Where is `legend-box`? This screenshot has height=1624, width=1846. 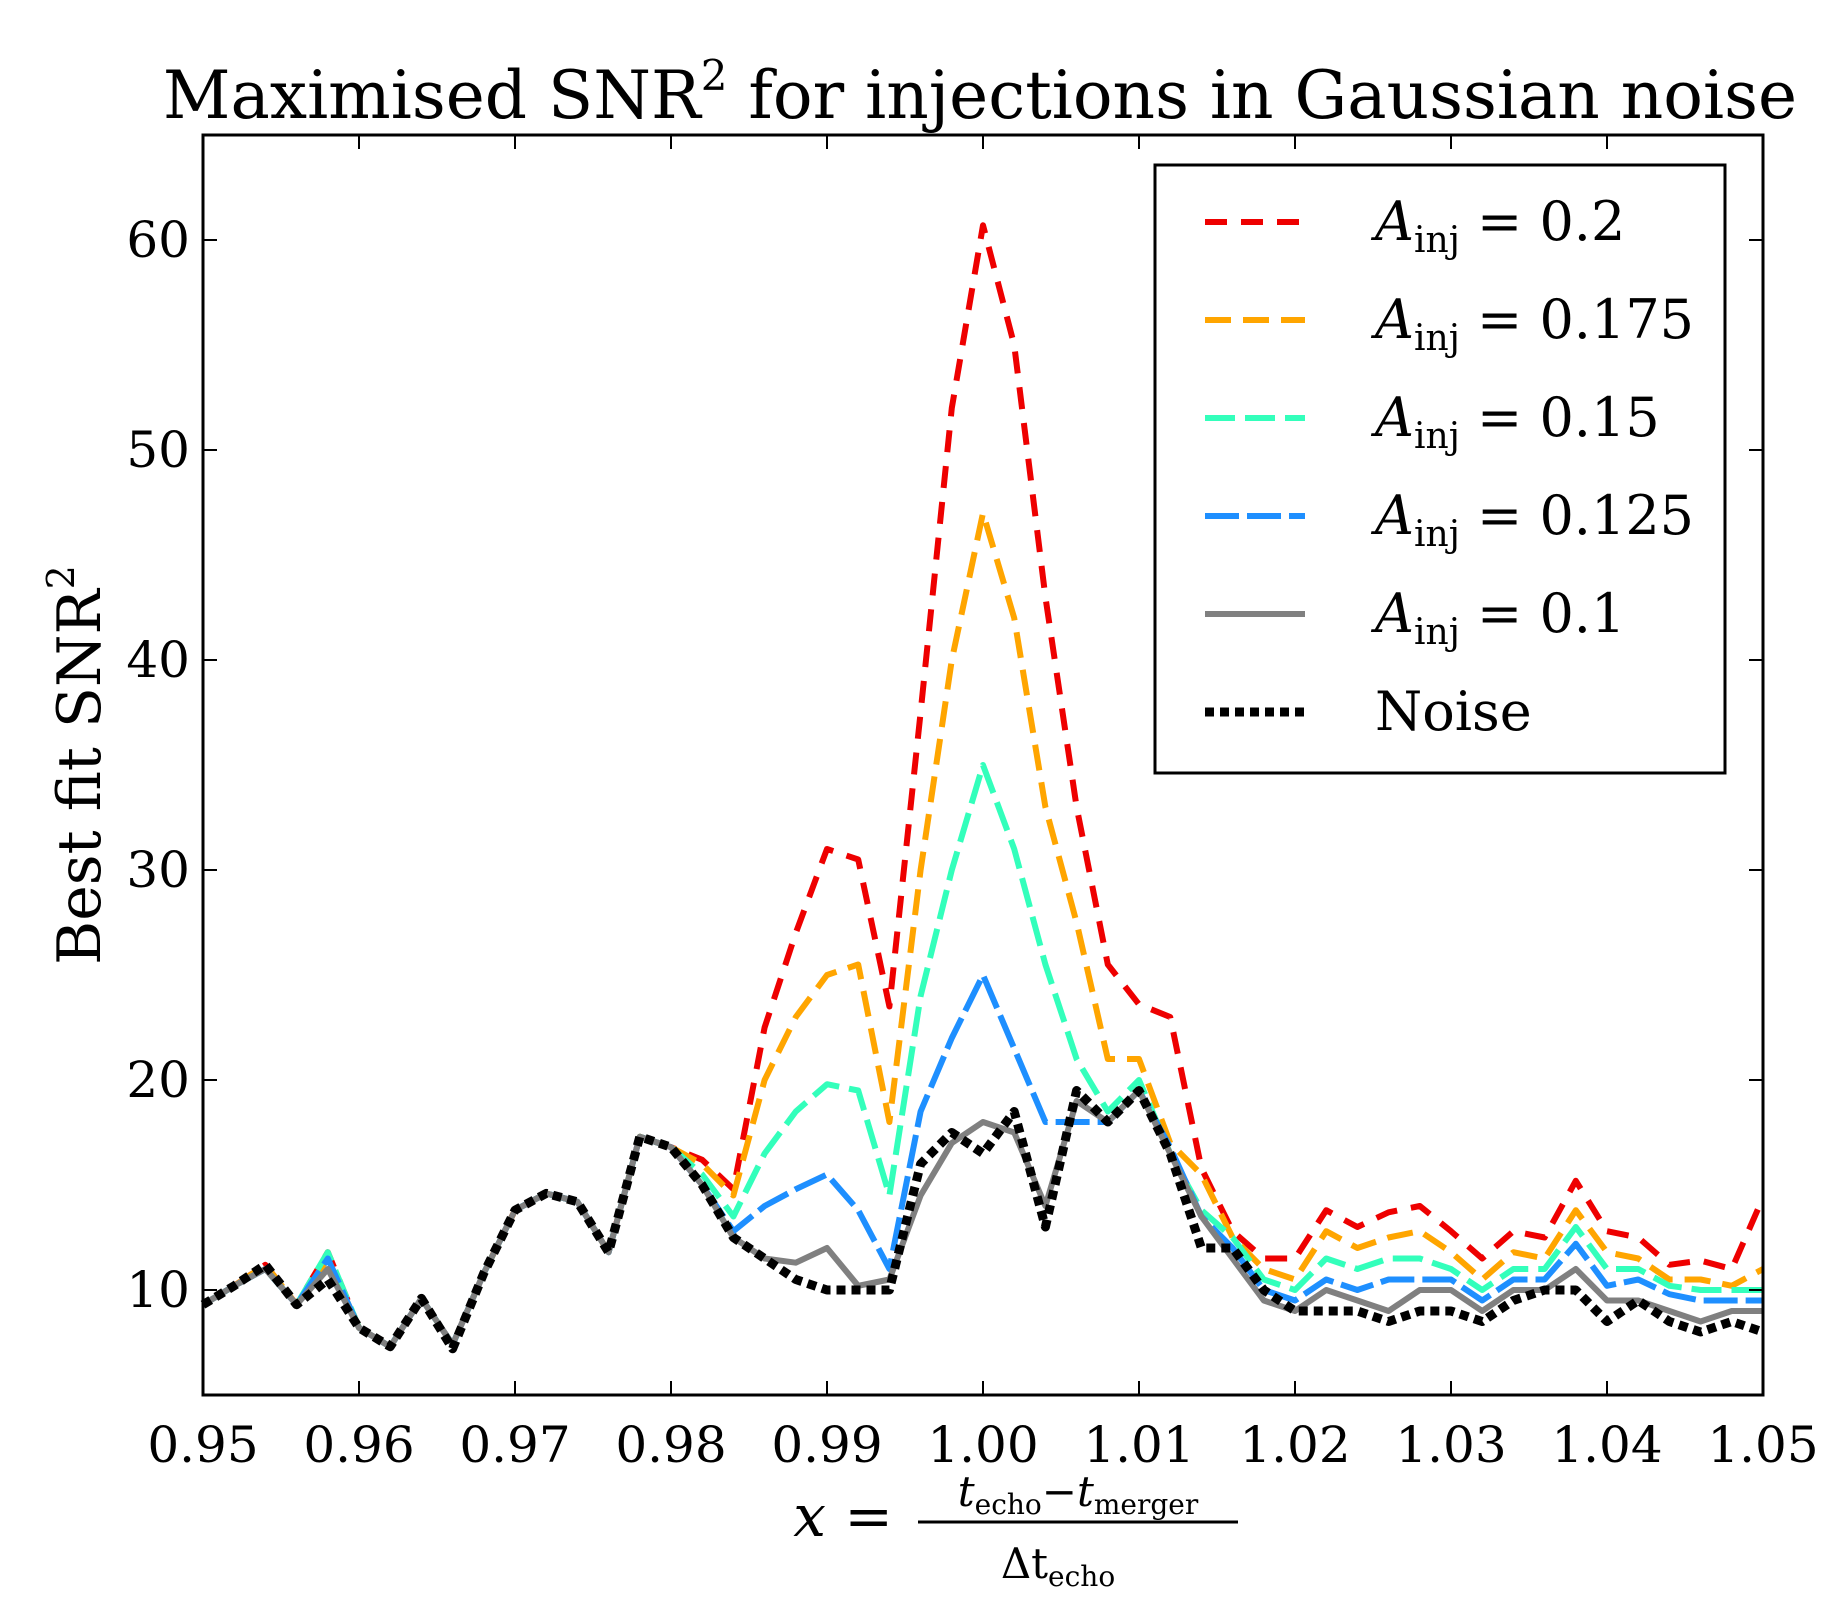
legend-box is located at coordinates (1440, 469).